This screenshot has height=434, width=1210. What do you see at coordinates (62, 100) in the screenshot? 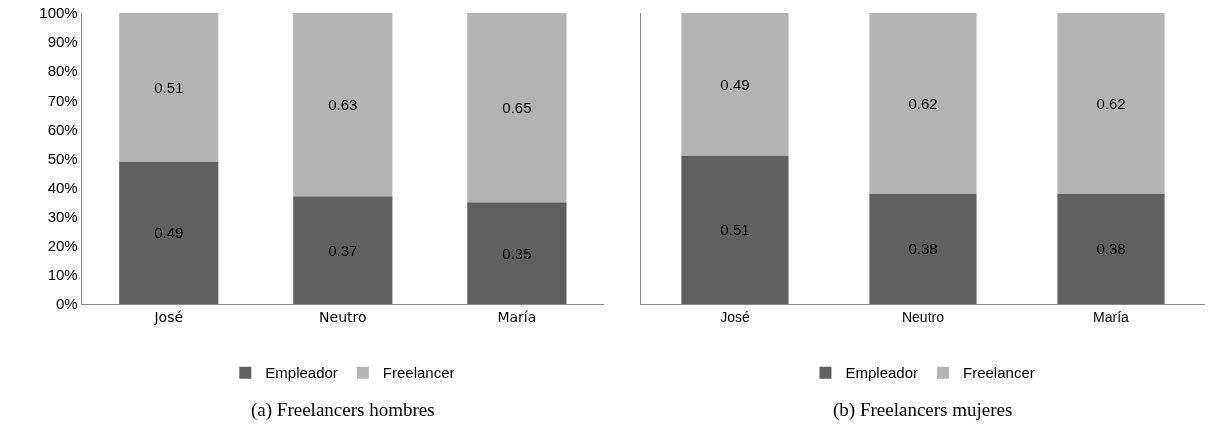
I see `y-tick-label: 70%` at bounding box center [62, 100].